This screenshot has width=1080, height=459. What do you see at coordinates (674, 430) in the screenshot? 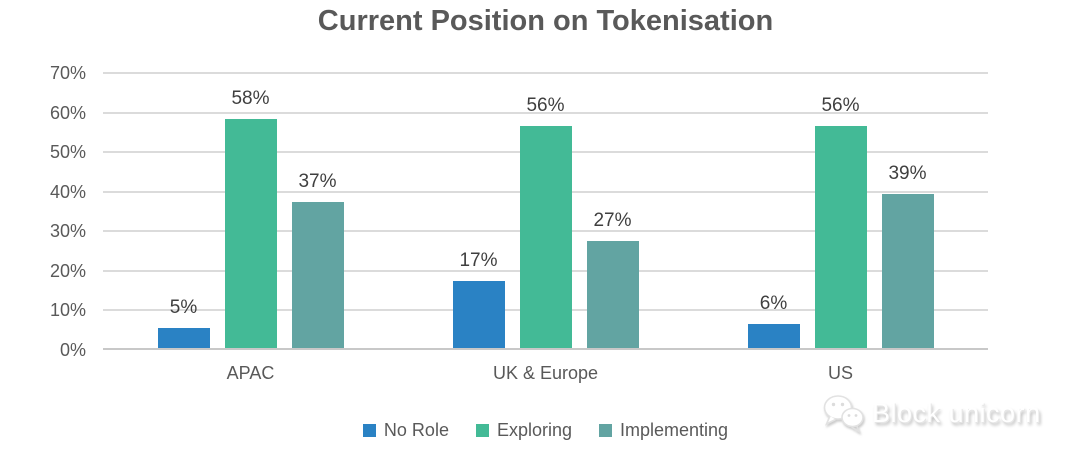
I see `legend-label: Implementing` at bounding box center [674, 430].